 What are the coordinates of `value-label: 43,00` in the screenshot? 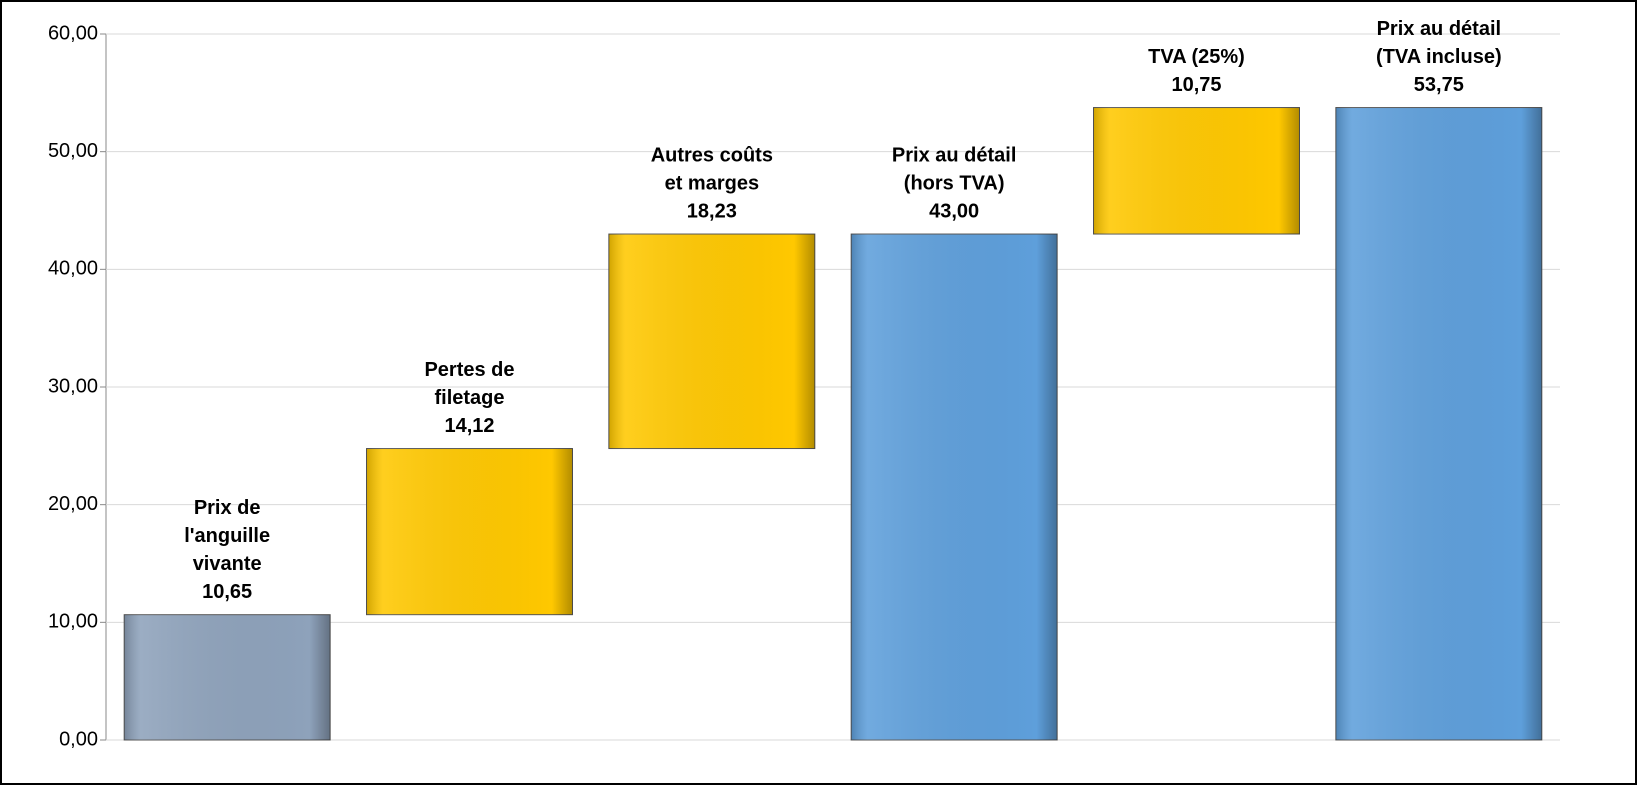 It's located at (954, 211).